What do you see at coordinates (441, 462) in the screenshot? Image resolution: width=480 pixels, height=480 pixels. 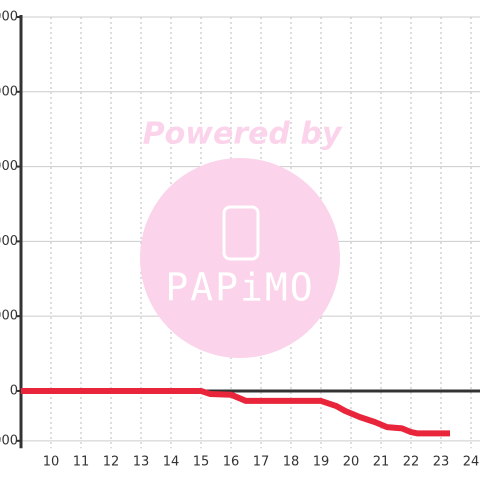 I see `x-tick-label: 23` at bounding box center [441, 462].